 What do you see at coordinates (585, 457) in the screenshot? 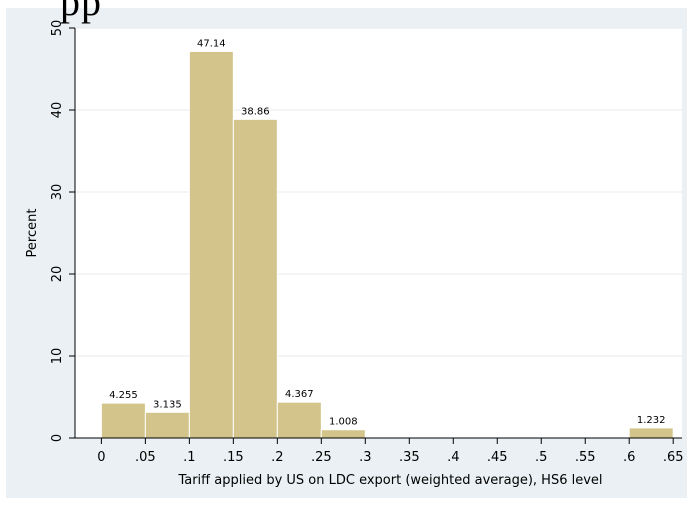
I see `x-tick-label: .55` at bounding box center [585, 457].